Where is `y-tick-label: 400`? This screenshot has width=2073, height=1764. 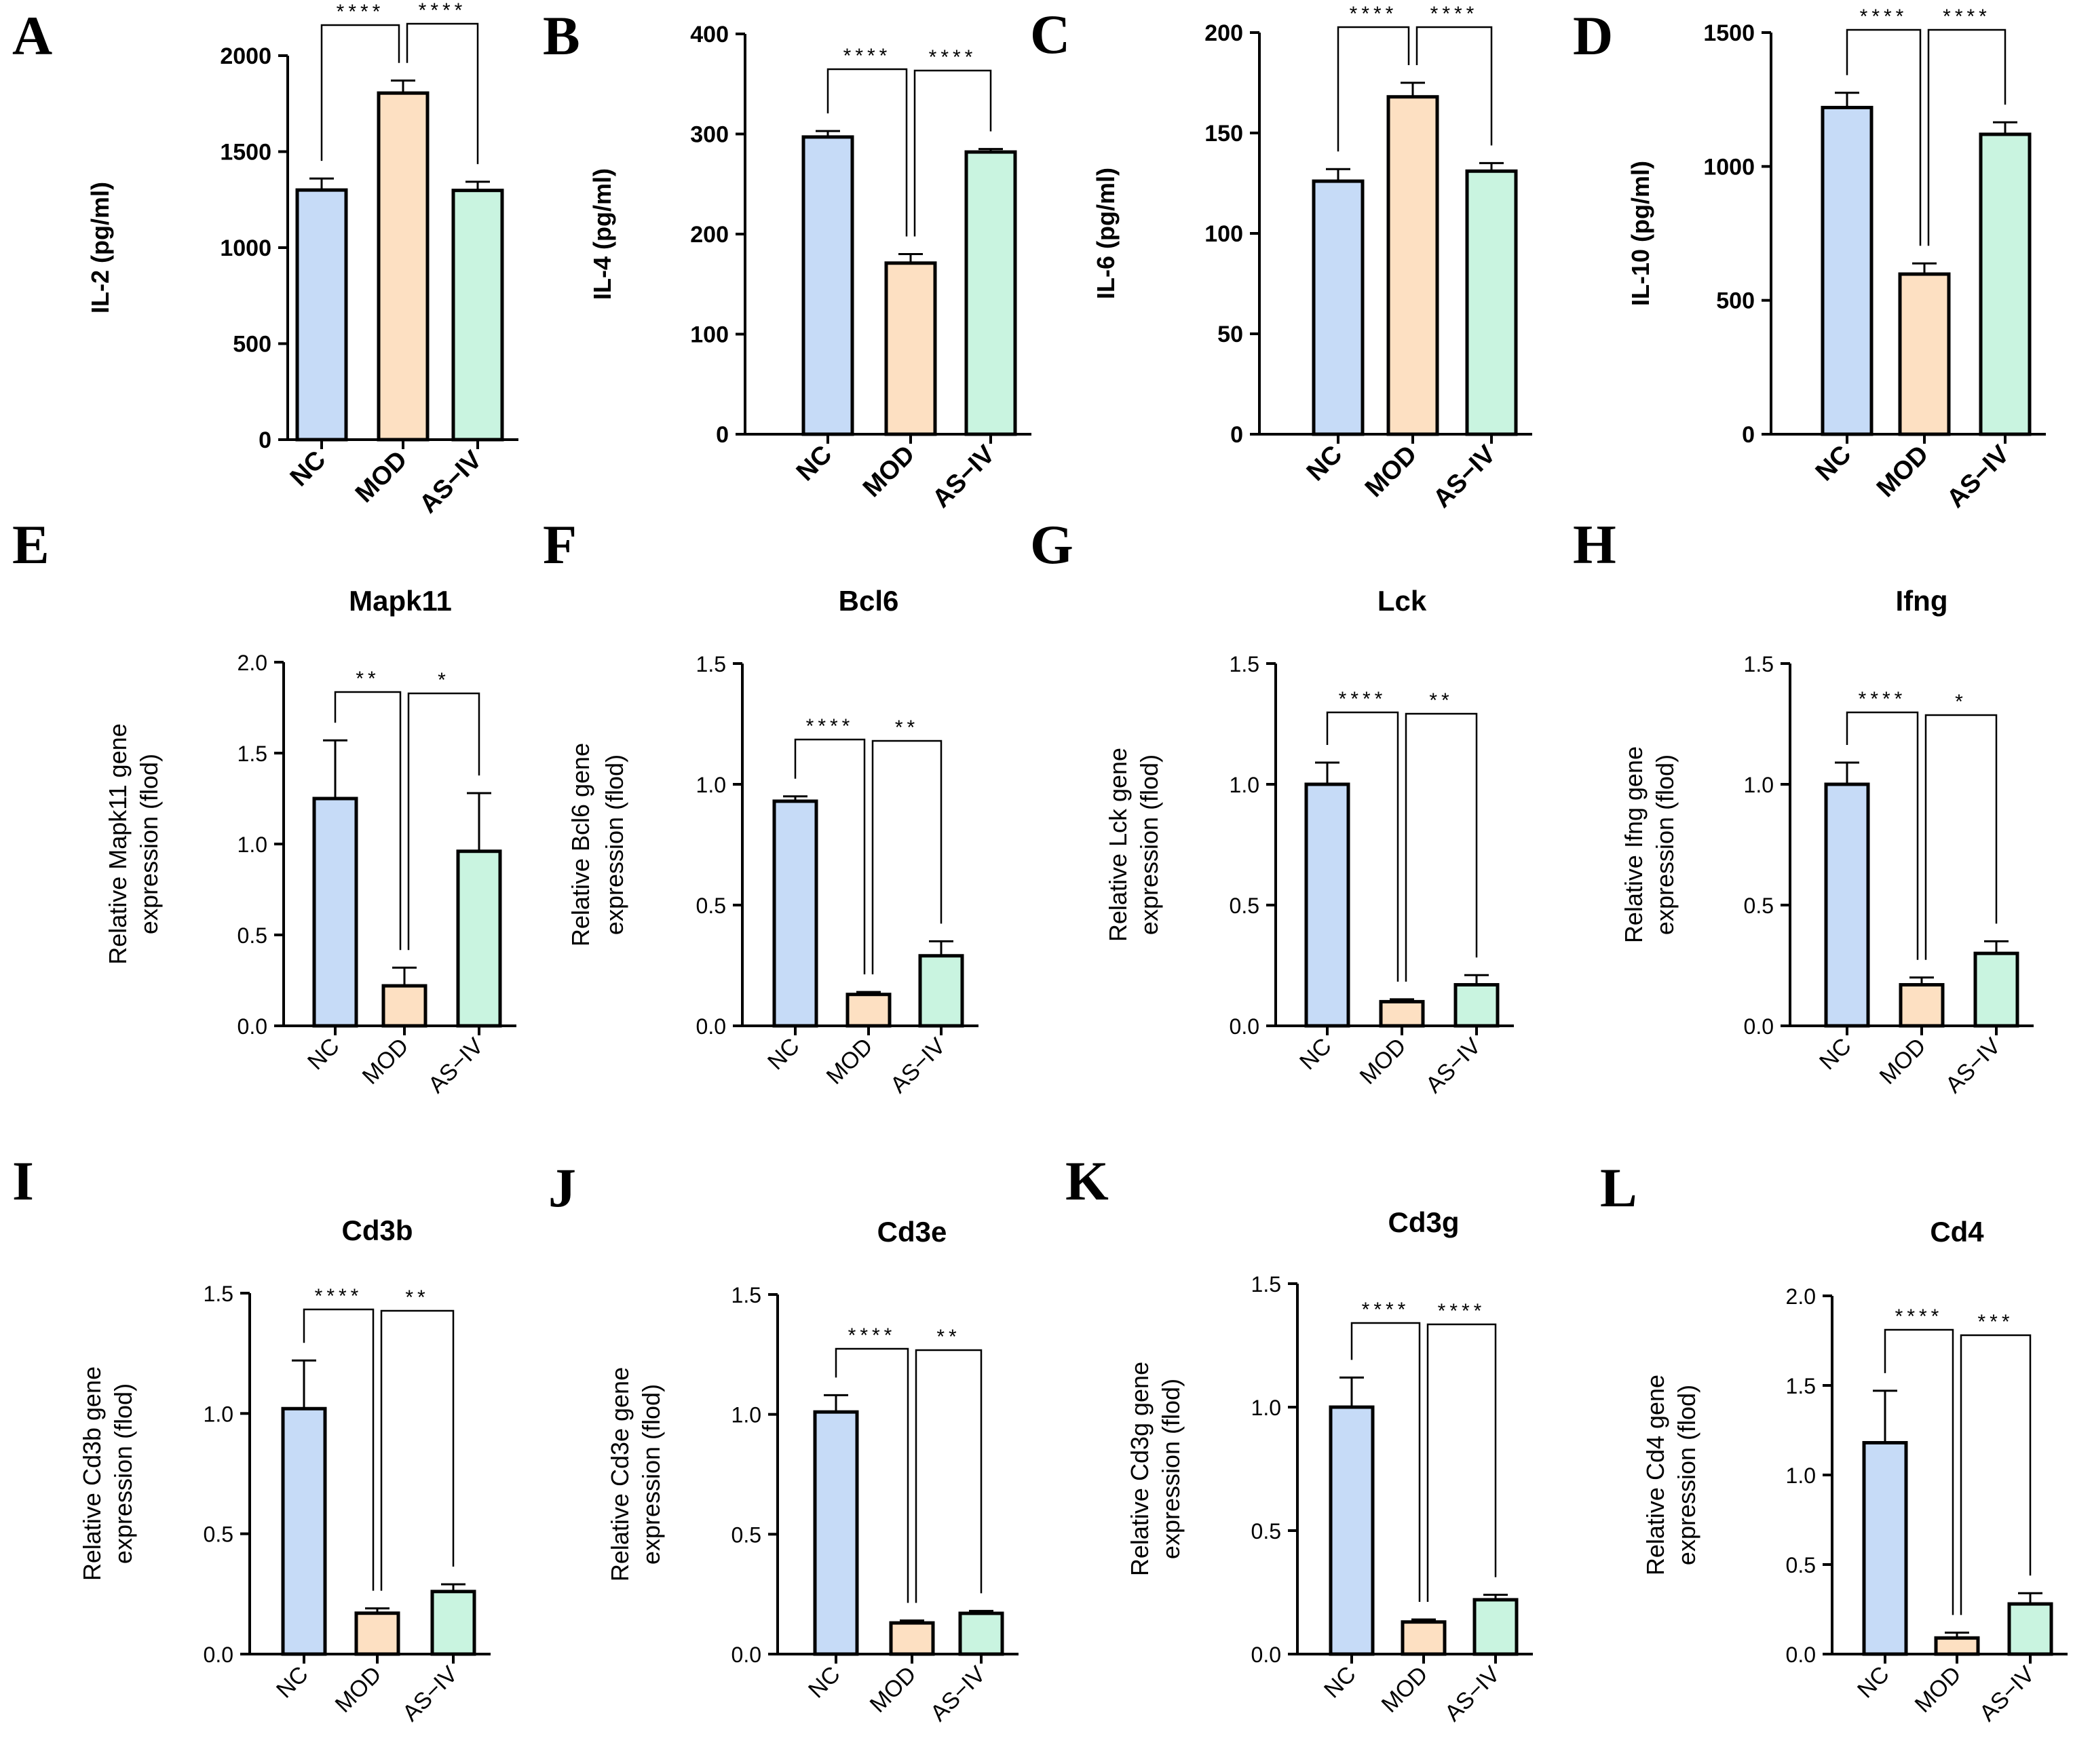 y-tick-label: 400 is located at coordinates (710, 34).